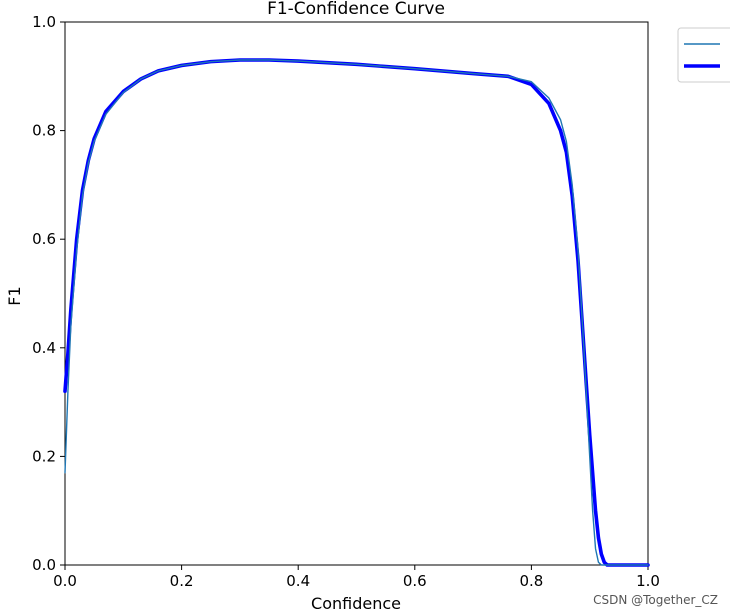  What do you see at coordinates (298, 581) in the screenshot?
I see `x-tick-label: 0.4` at bounding box center [298, 581].